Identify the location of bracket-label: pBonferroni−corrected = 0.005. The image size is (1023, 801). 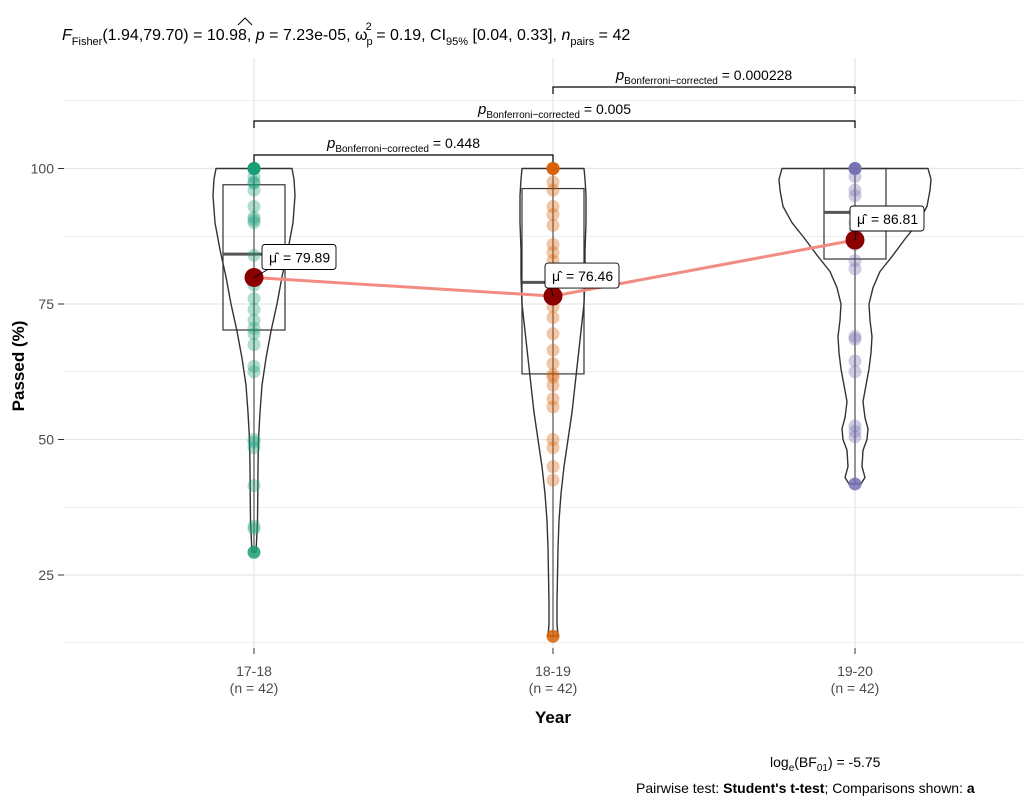
(554, 111).